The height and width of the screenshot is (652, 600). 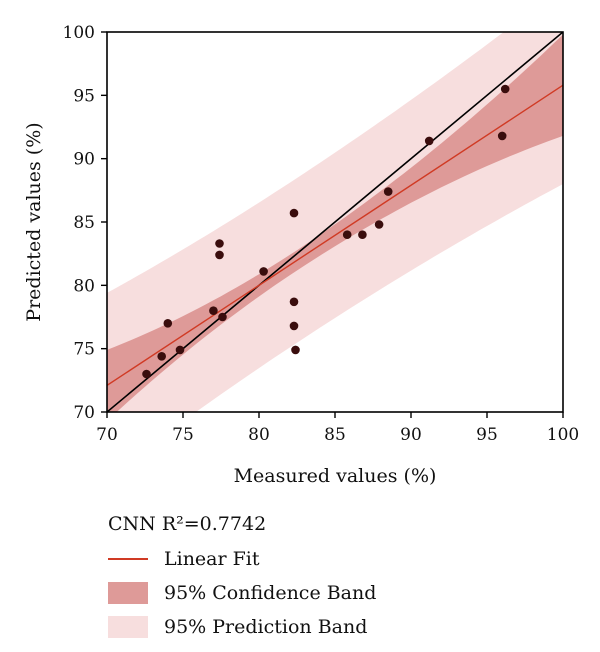 What do you see at coordinates (563, 435) in the screenshot?
I see `x-tick-label: 100` at bounding box center [563, 435].